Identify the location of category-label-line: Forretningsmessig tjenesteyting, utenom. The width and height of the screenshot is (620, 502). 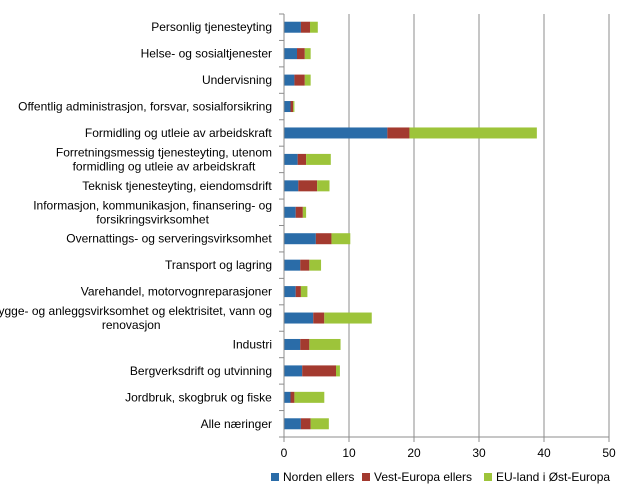
(164, 152).